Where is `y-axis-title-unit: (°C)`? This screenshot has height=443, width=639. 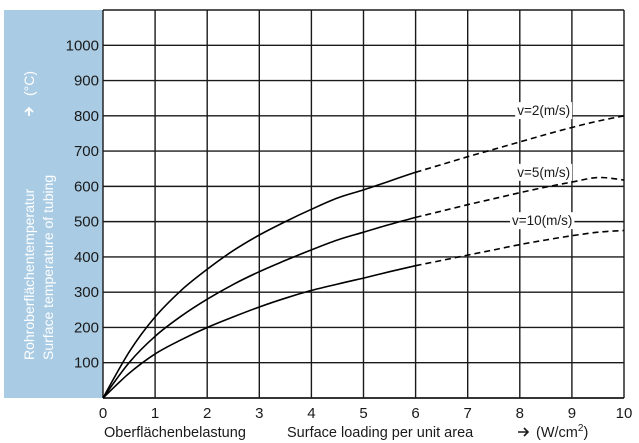 y-axis-title-unit: (°C) is located at coordinates (29, 83).